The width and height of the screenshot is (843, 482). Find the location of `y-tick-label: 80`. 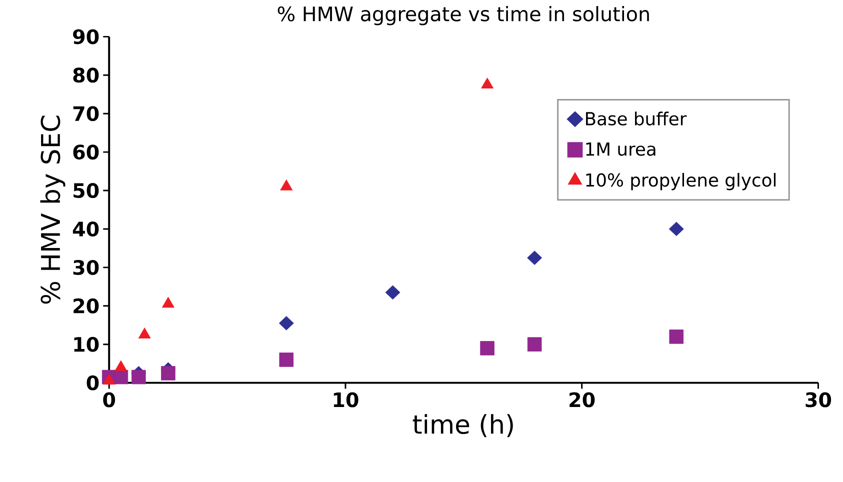

y-tick-label: 80 is located at coordinates (86, 75).